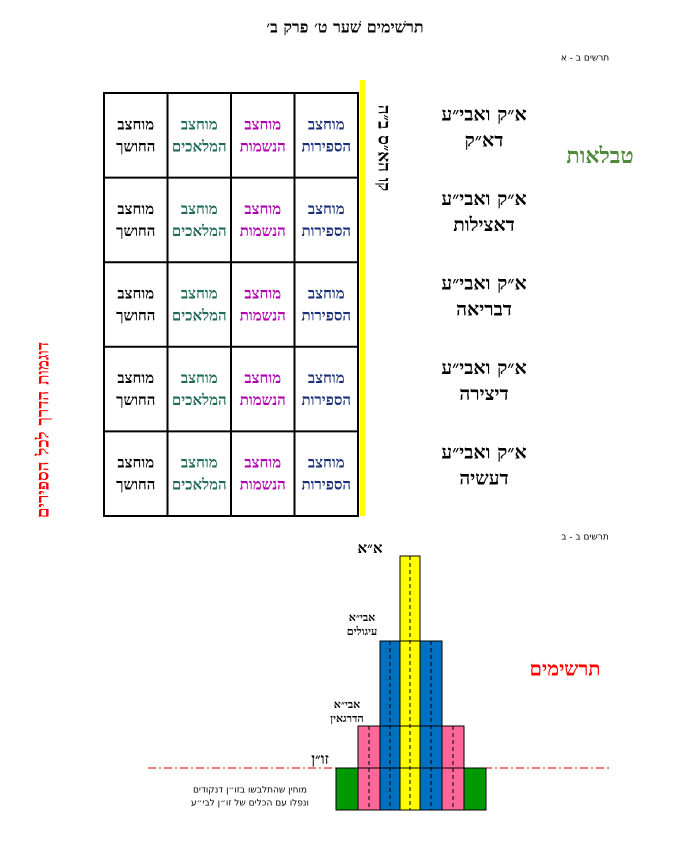  I want to click on figure-label: תרשים ב - א, so click(585, 59).